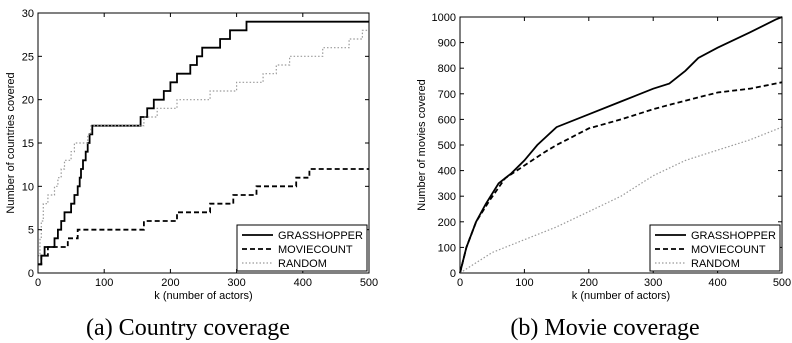  I want to click on y-axis-label: Number of movies covered, so click(422, 144).